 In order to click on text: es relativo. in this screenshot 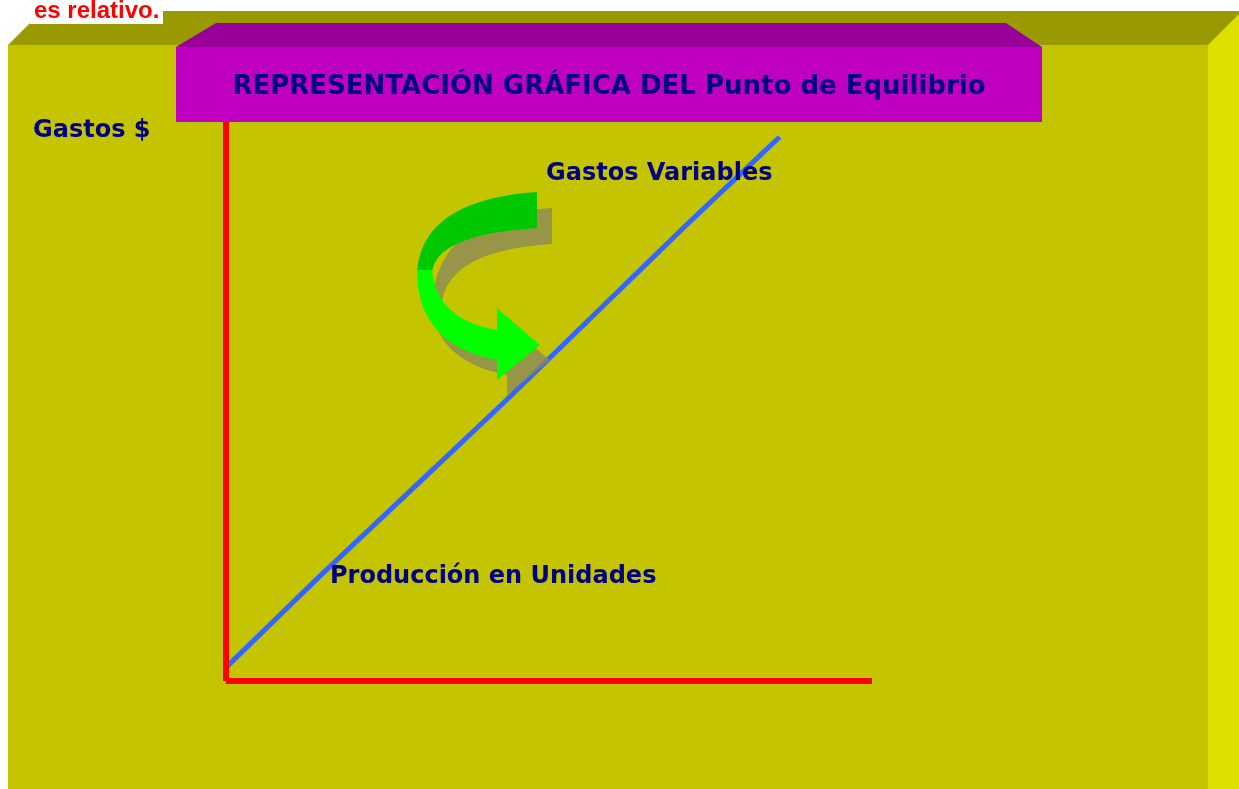, I will do `click(97, 12)`.